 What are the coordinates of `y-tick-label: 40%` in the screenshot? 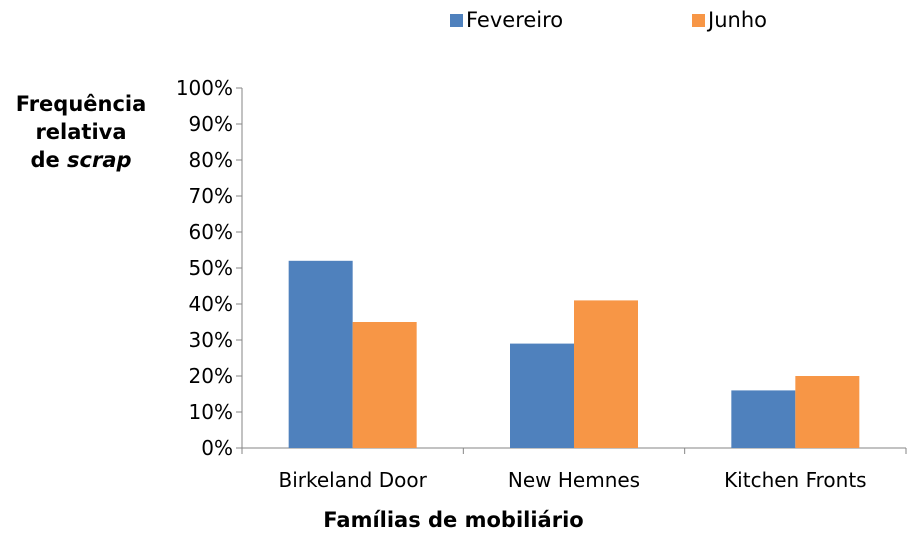 It's located at (211, 304).